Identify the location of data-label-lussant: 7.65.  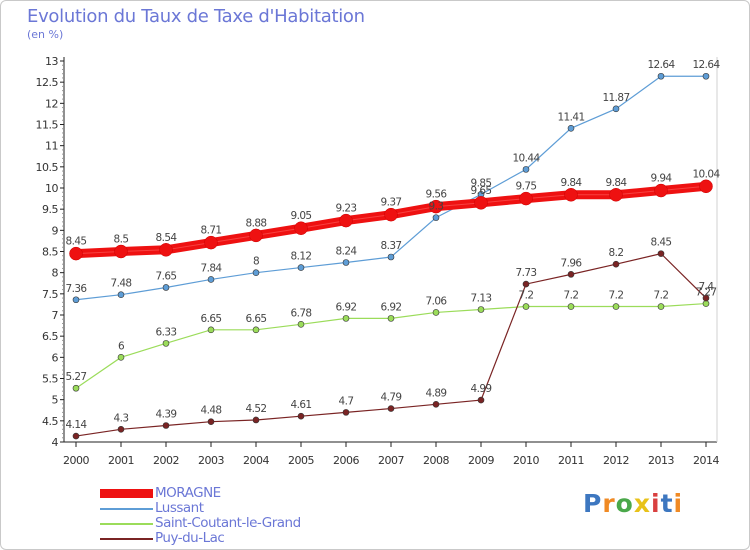
(166, 276).